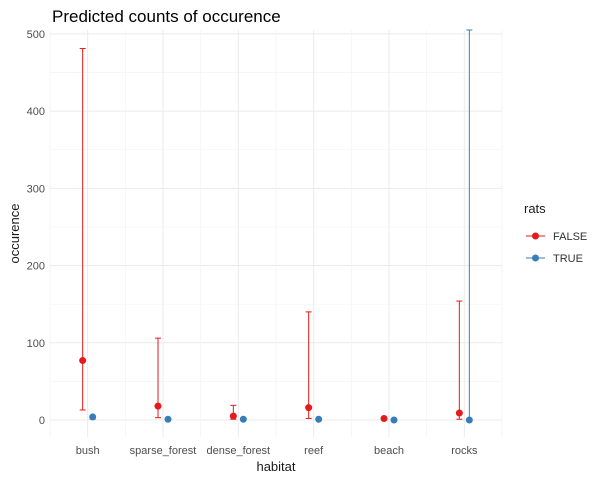 The width and height of the screenshot is (607, 481). Describe the element at coordinates (36, 112) in the screenshot. I see `y-tick-label: 400` at that location.